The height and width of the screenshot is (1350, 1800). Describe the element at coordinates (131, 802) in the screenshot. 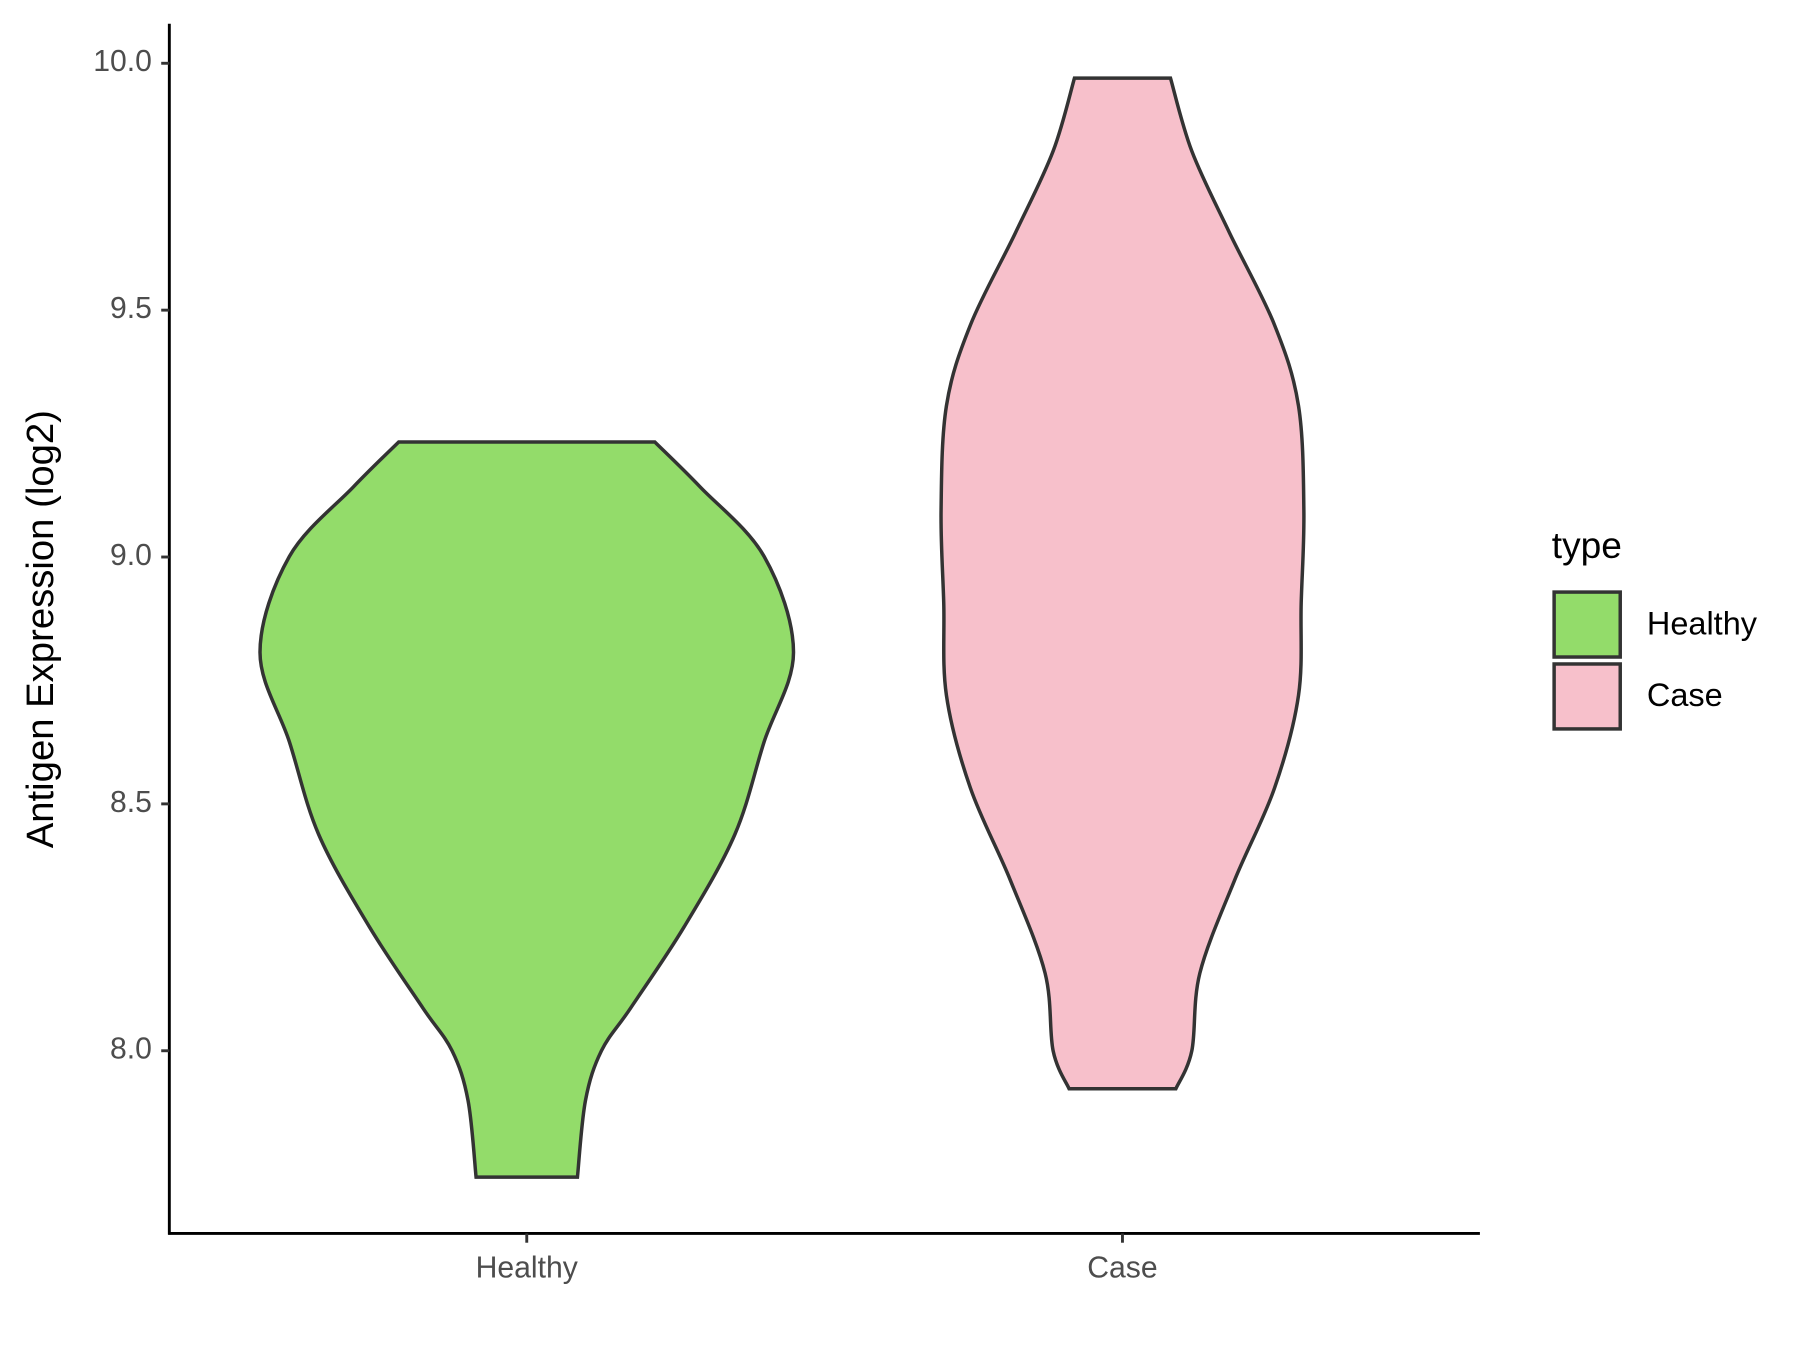

I see `y-tick-label: 8.5` at that location.